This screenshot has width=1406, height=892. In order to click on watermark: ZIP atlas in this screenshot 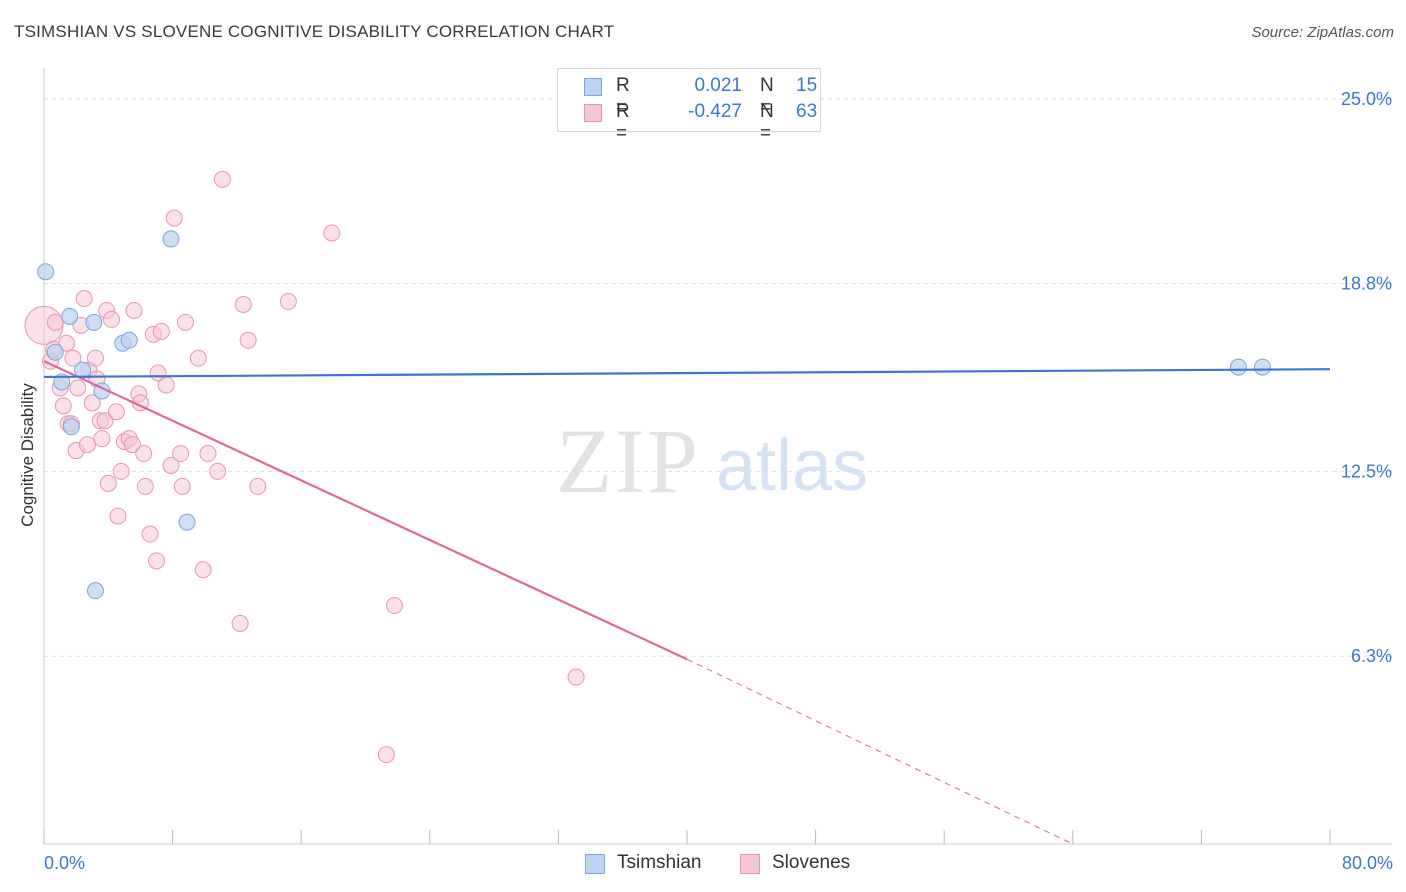, I will do `click(712, 461)`.